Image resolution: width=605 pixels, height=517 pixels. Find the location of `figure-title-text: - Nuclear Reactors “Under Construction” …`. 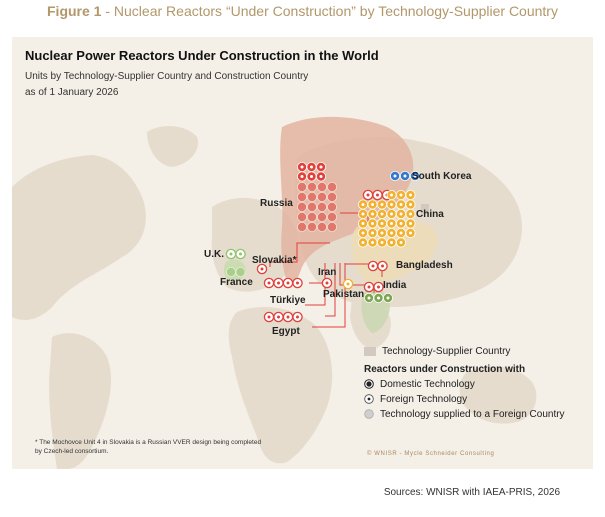

figure-title-text: - Nuclear Reactors “Under Construction” … is located at coordinates (329, 11).